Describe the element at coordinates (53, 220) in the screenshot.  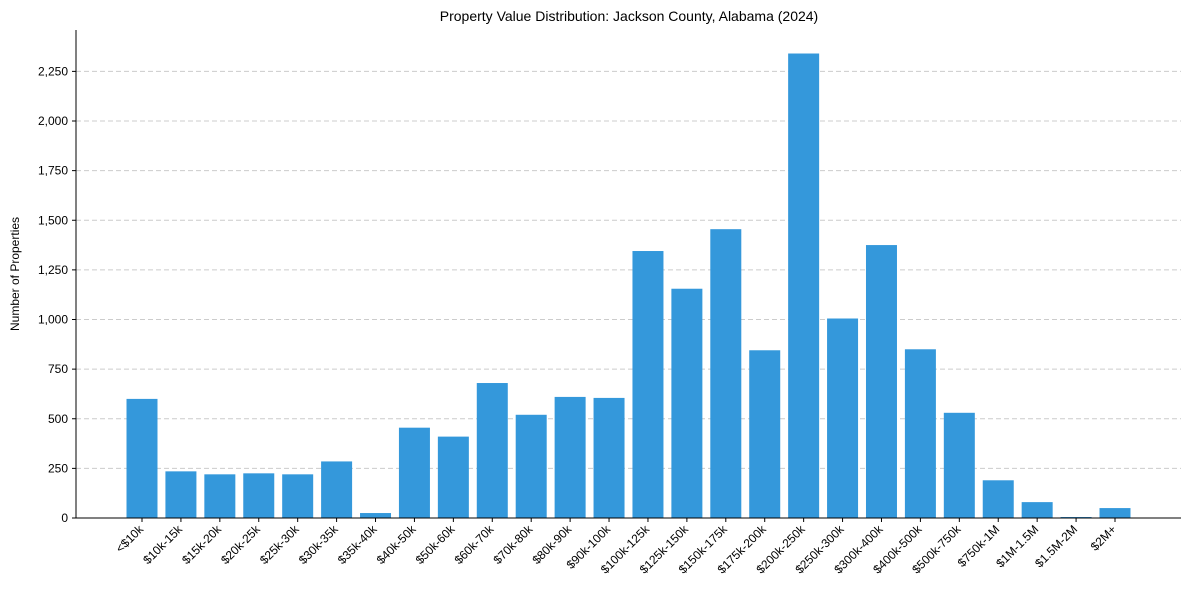
I see `y-tick-label: 1,500` at that location.